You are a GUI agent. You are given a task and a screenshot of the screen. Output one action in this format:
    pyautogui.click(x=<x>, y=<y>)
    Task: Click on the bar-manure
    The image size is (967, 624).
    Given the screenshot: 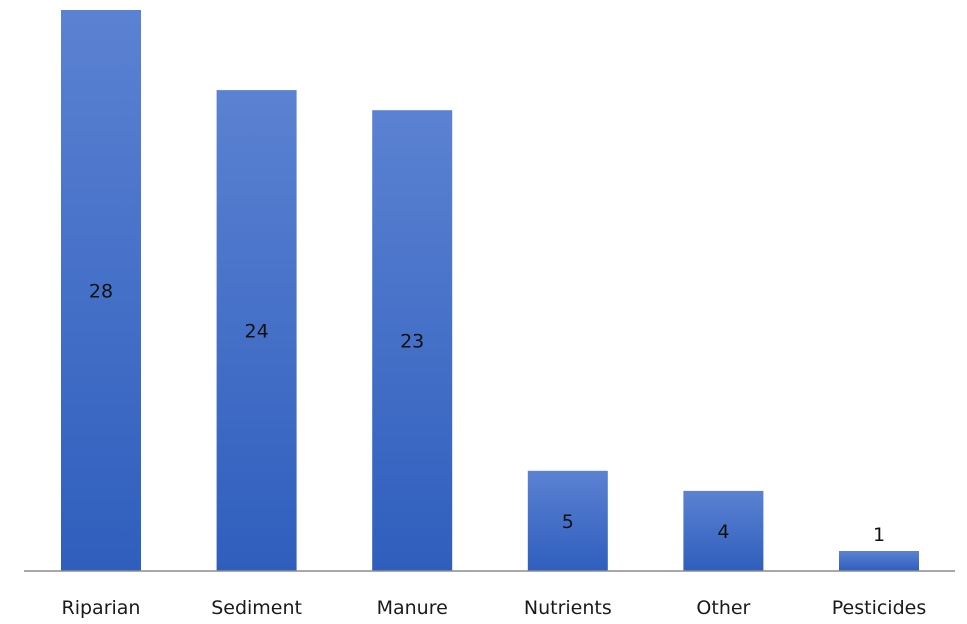 What is the action you would take?
    pyautogui.click(x=412, y=340)
    